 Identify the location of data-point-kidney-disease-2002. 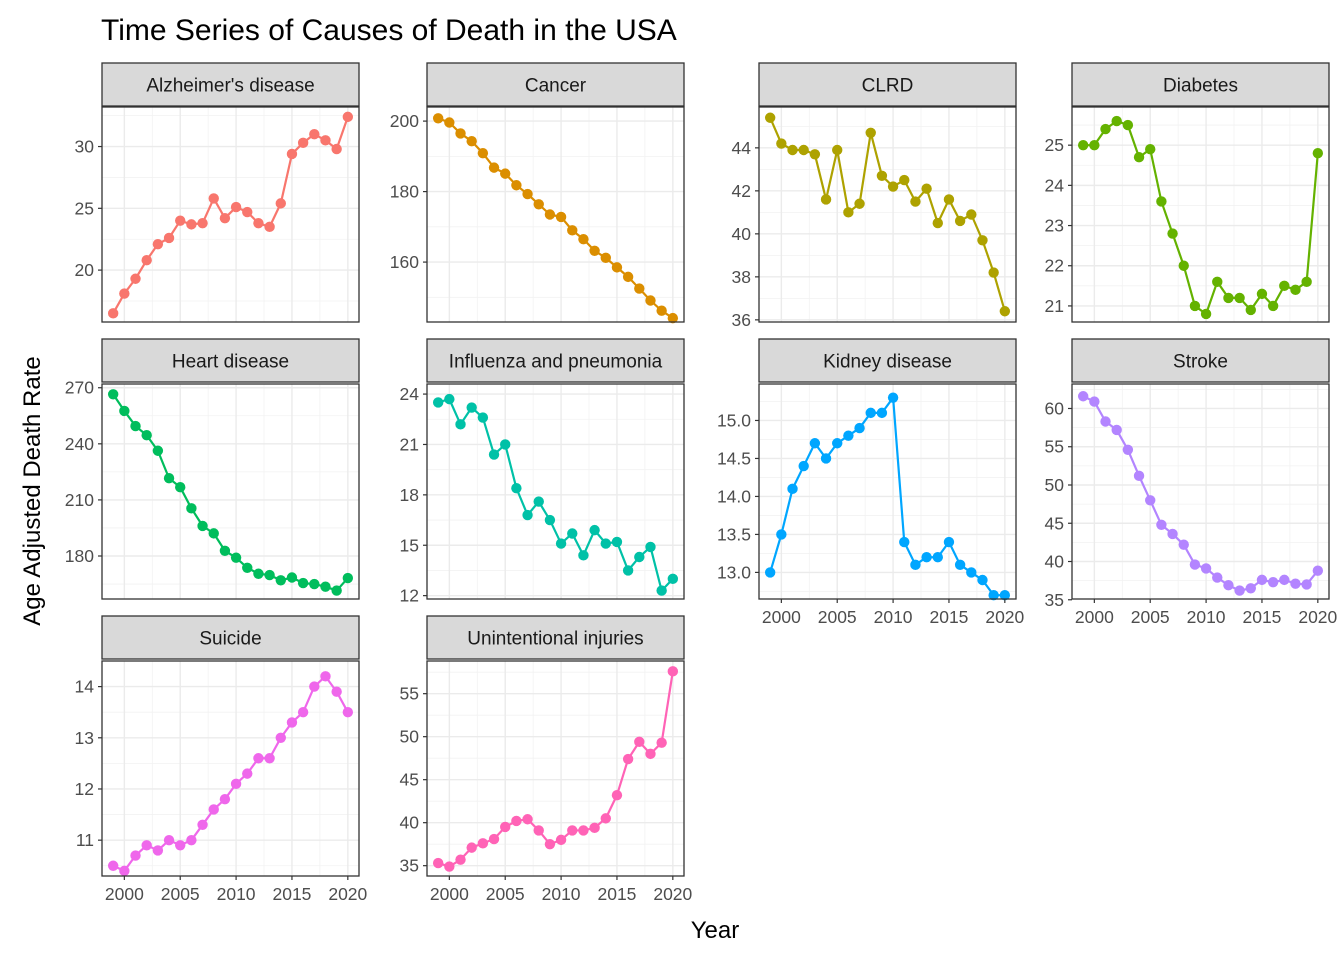
(803, 466).